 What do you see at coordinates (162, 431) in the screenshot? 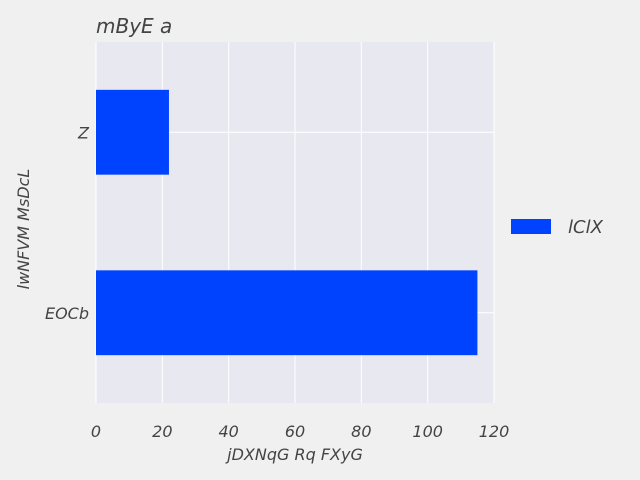
I see `x-tick-label: 20` at bounding box center [162, 431].